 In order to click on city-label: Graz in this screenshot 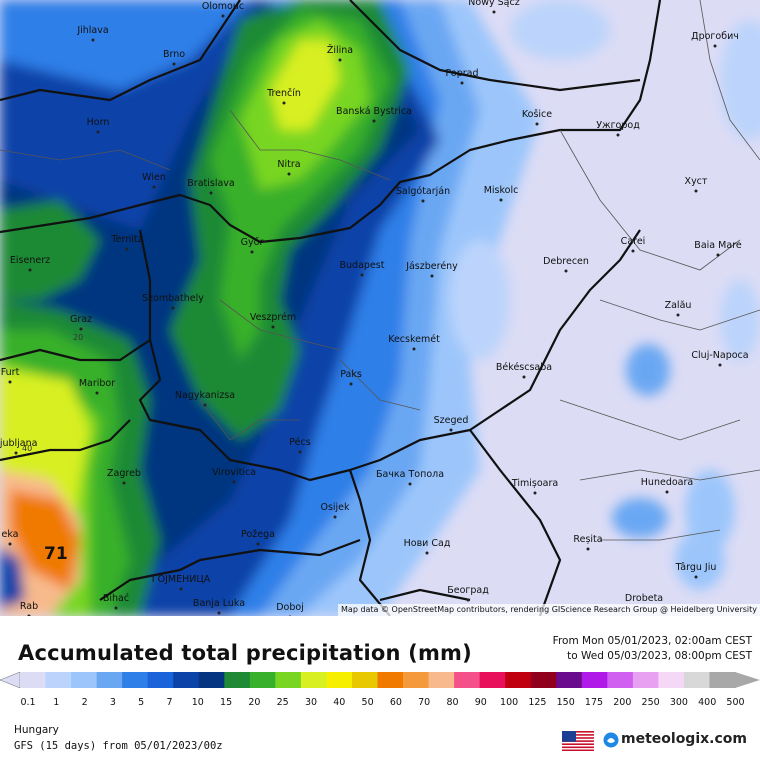, I will do `click(81, 319)`.